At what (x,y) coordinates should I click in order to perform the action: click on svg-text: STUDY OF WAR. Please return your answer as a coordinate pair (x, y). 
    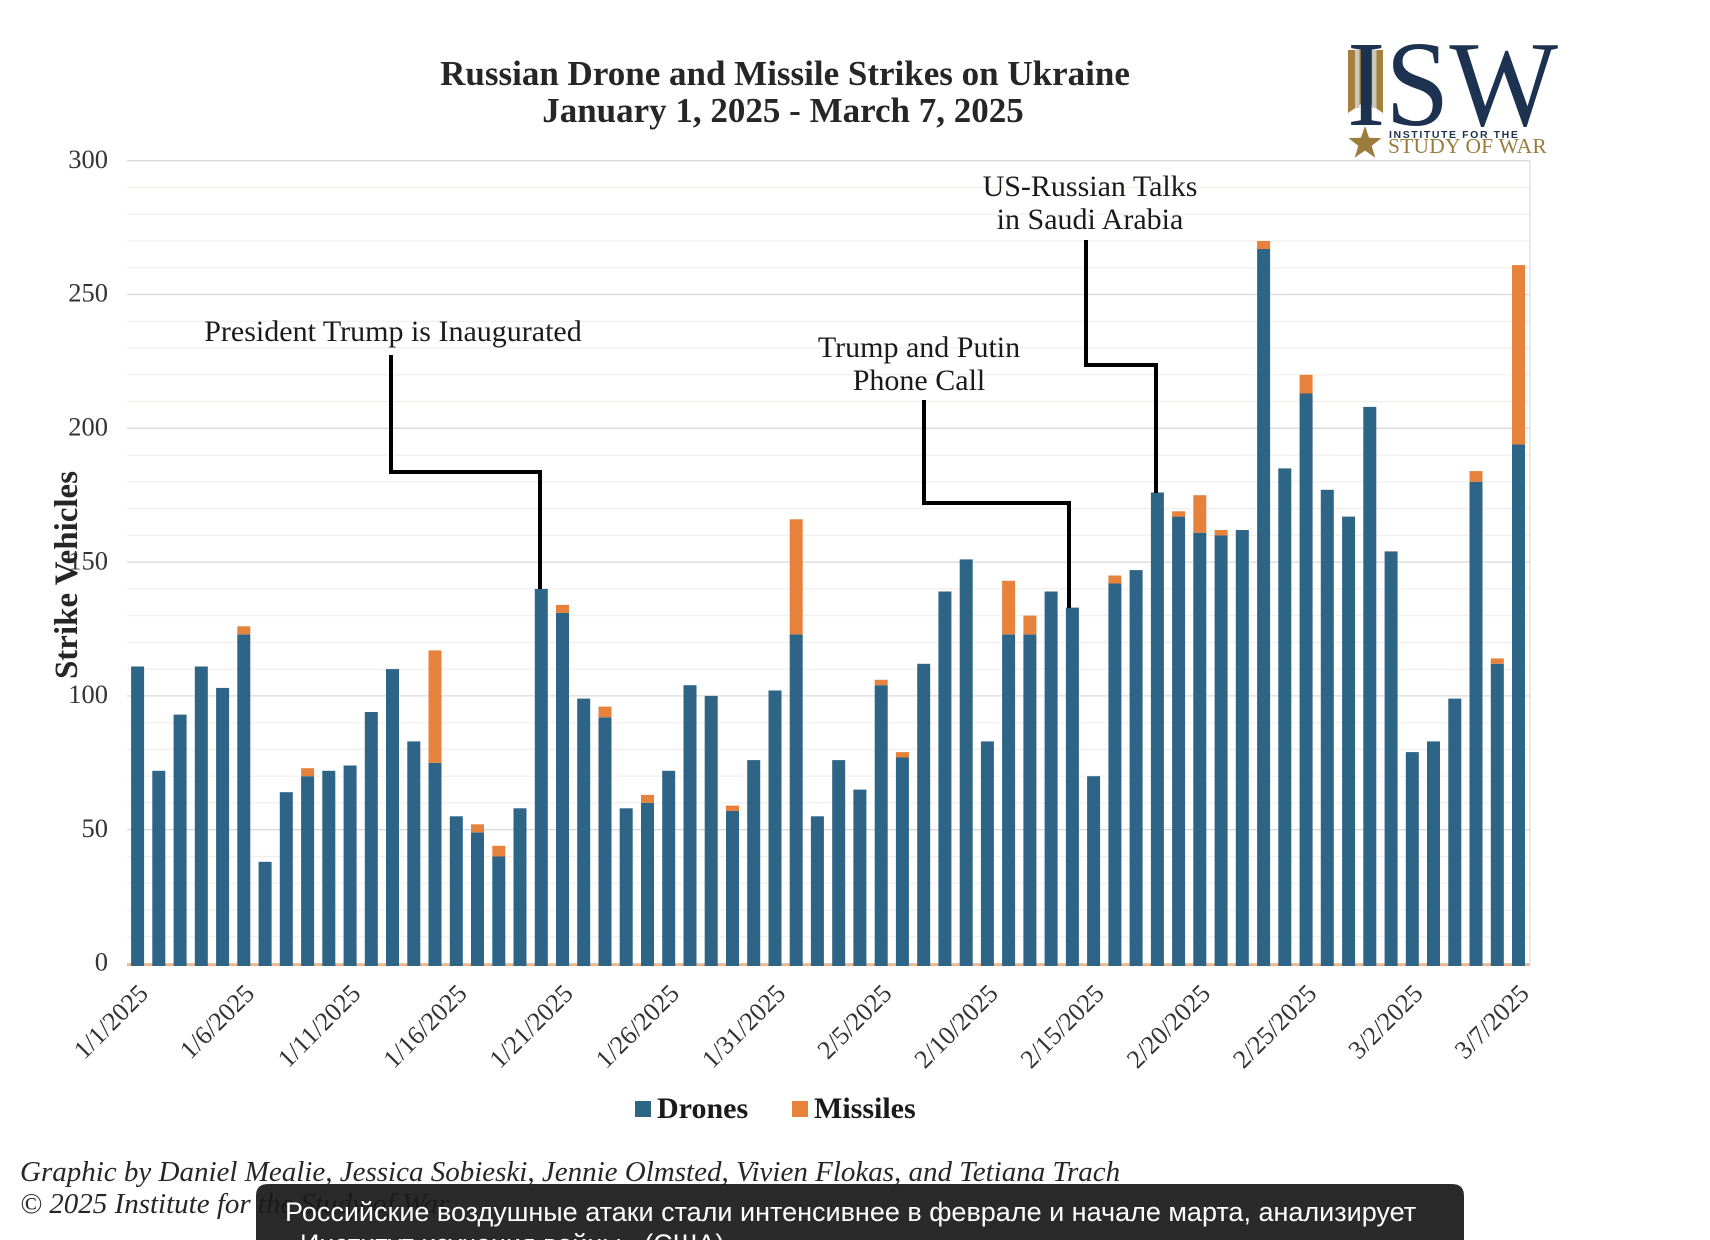
    Looking at the image, I should click on (1467, 146).